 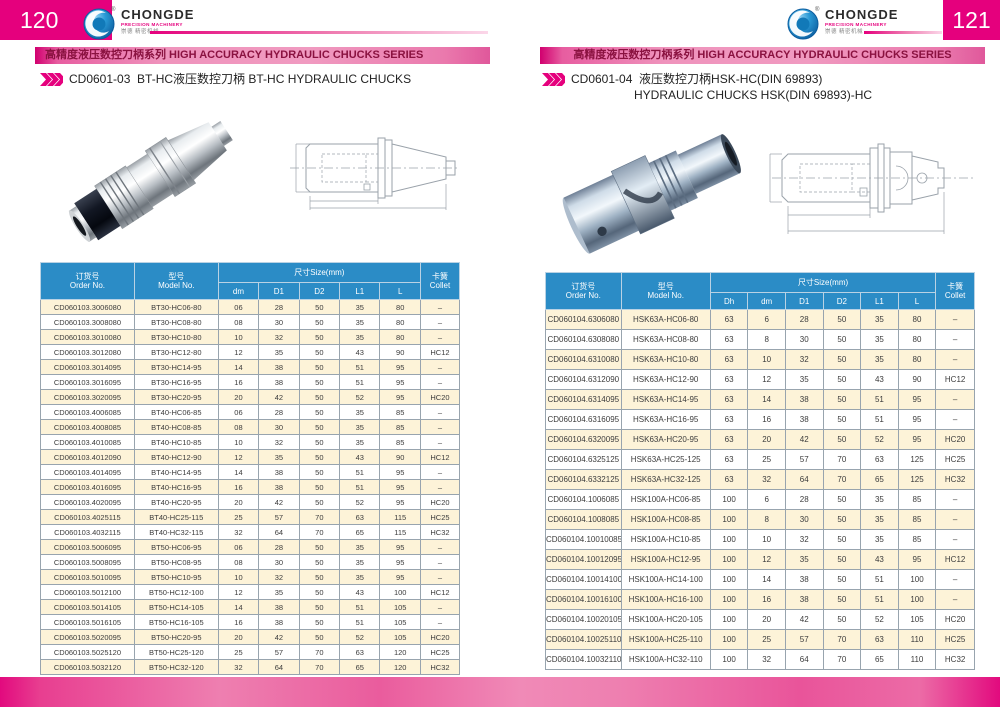 I want to click on hsk-chuck-photo, so click(x=651, y=194).